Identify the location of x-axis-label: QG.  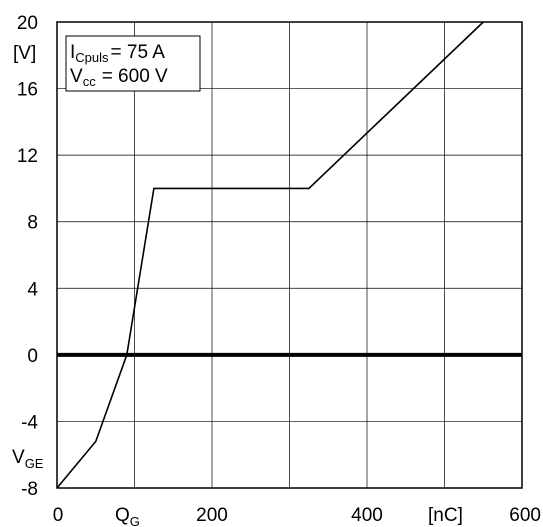
(127, 516).